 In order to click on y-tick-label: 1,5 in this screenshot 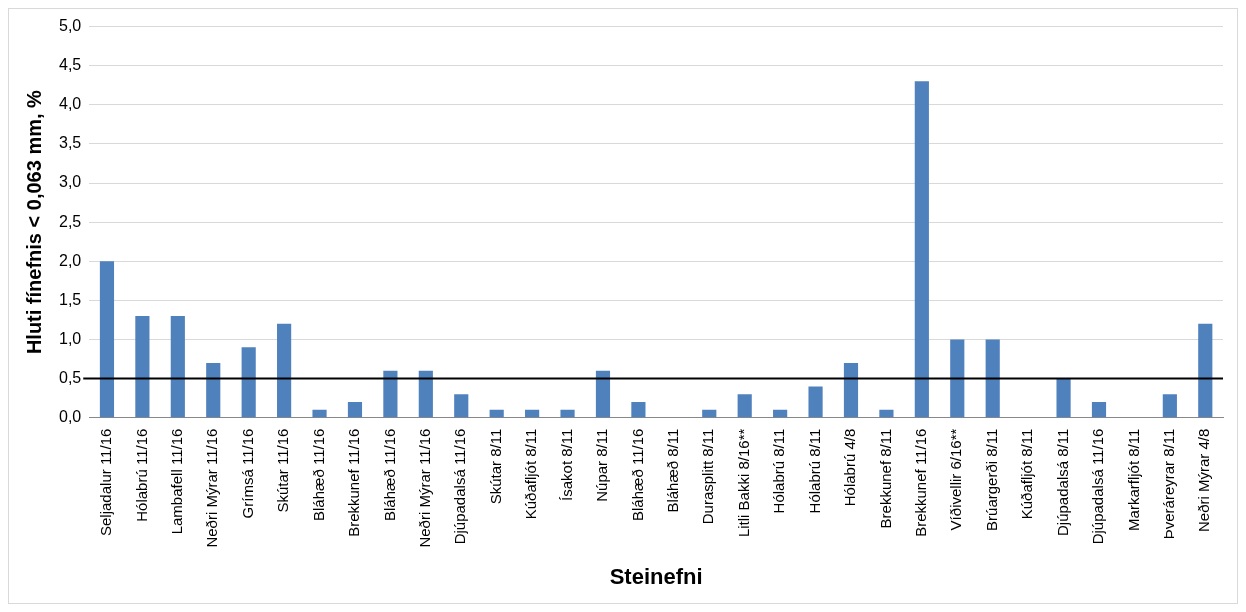, I will do `click(70, 299)`.